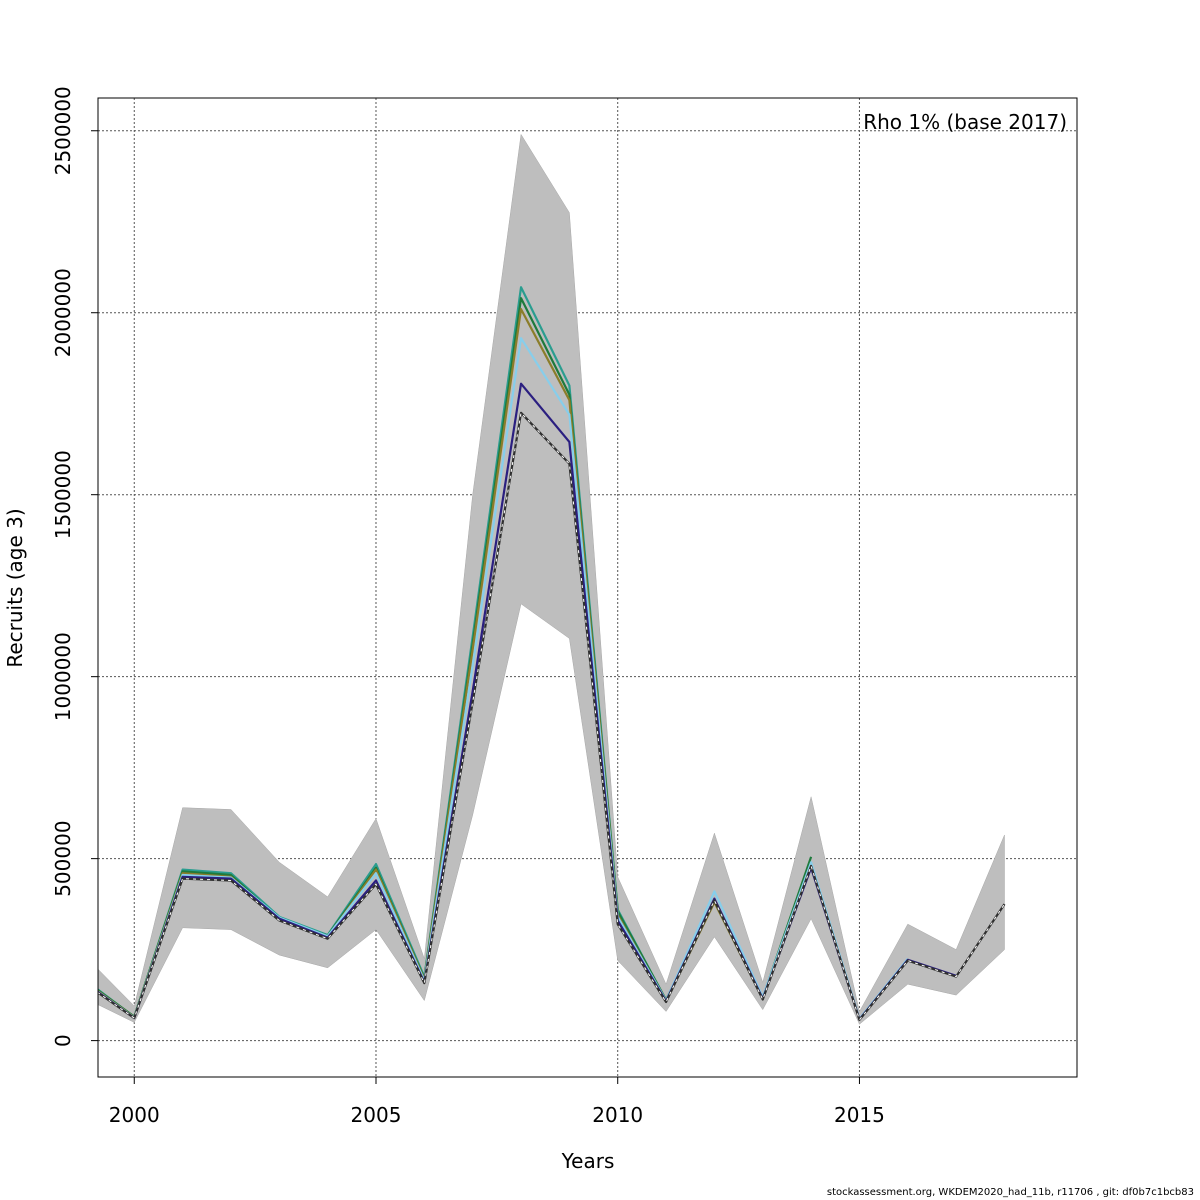 Image resolution: width=1200 pixels, height=1200 pixels. I want to click on x-tick-label: 2005, so click(376, 1115).